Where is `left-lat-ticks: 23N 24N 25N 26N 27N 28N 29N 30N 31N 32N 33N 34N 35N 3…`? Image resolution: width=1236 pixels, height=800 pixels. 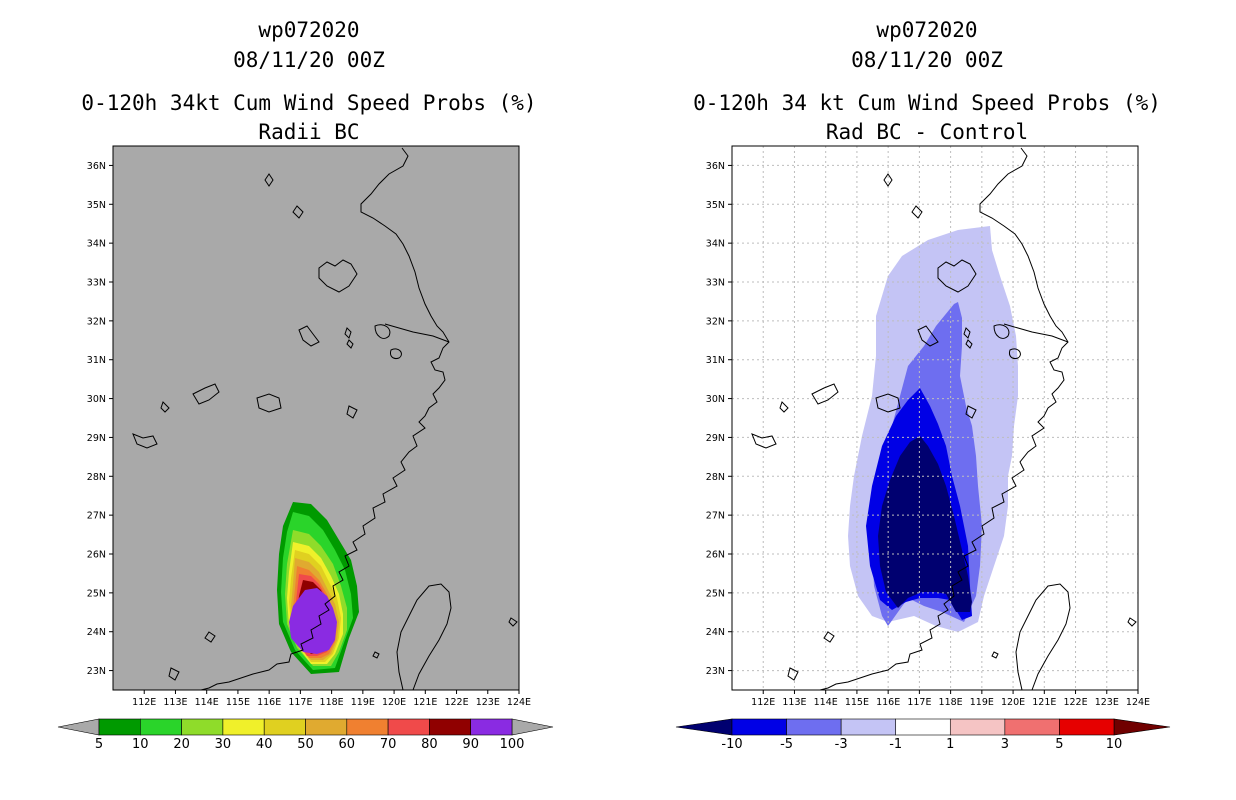
left-lat-ticks: 23N 24N 25N 26N 27N 28N 29N 30N 31N 32N 33N 34N 35N 3… is located at coordinates (100, 419).